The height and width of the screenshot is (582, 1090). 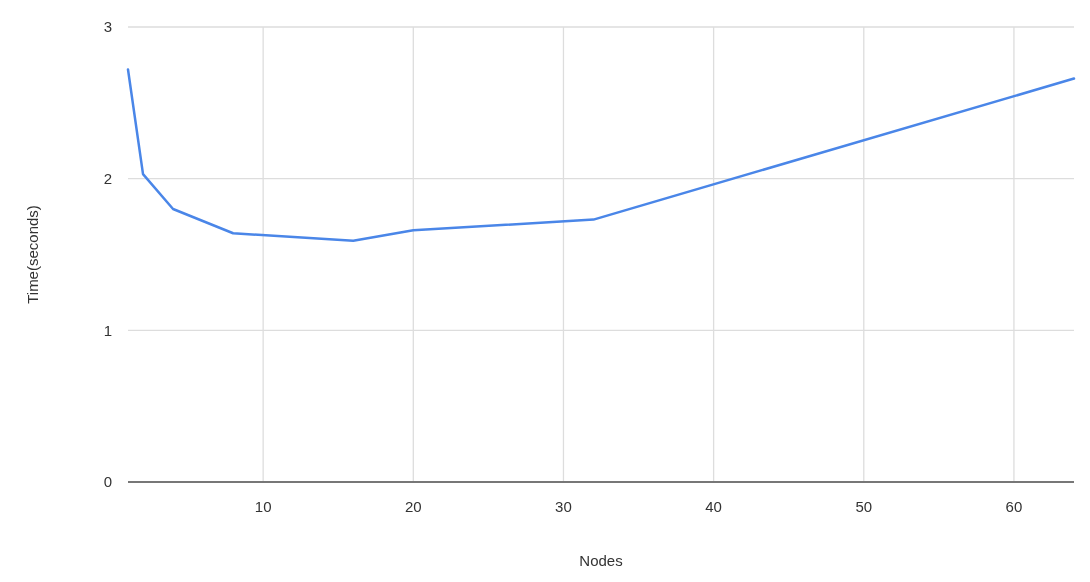 I want to click on y-tick-label: 3, so click(x=107, y=27).